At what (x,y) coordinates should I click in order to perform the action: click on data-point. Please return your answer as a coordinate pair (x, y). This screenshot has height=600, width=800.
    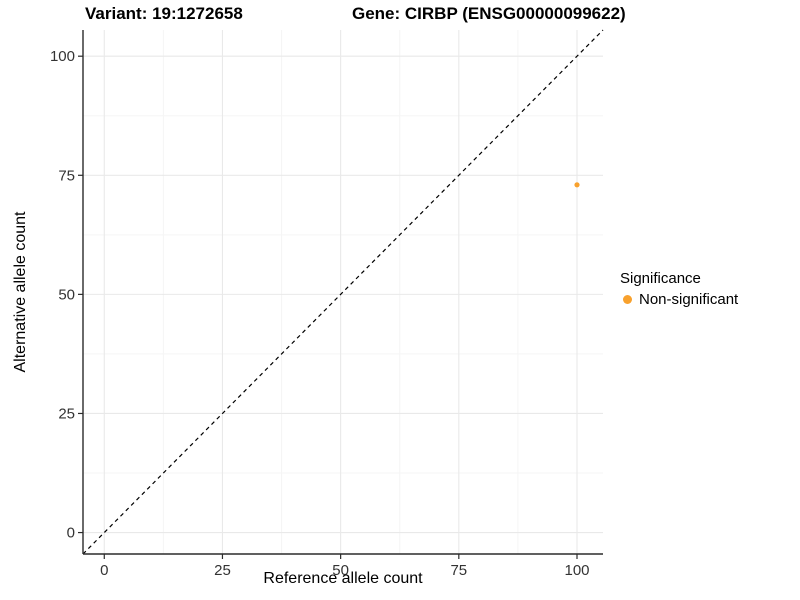
    Looking at the image, I should click on (577, 185).